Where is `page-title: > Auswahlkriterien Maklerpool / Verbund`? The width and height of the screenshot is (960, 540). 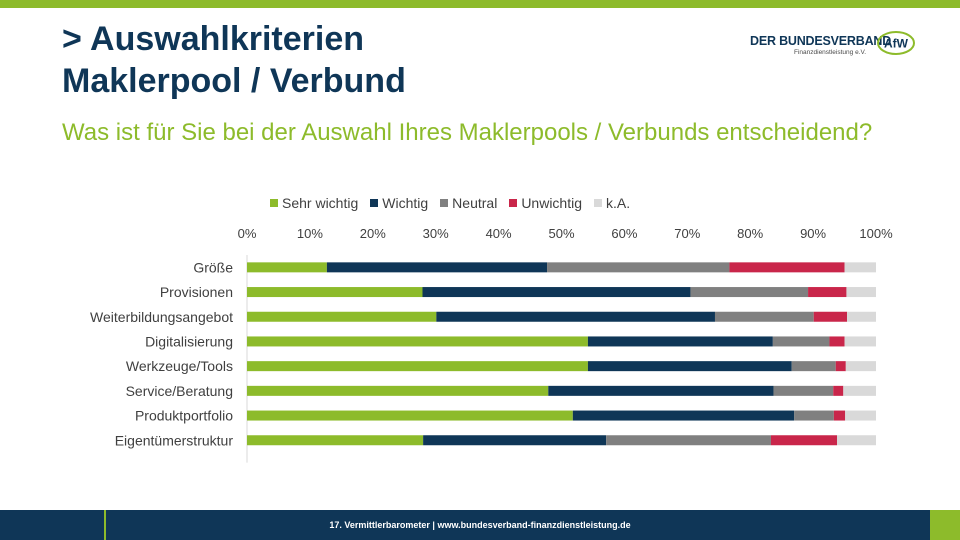 page-title: > Auswahlkriterien Maklerpool / Verbund is located at coordinates (234, 60).